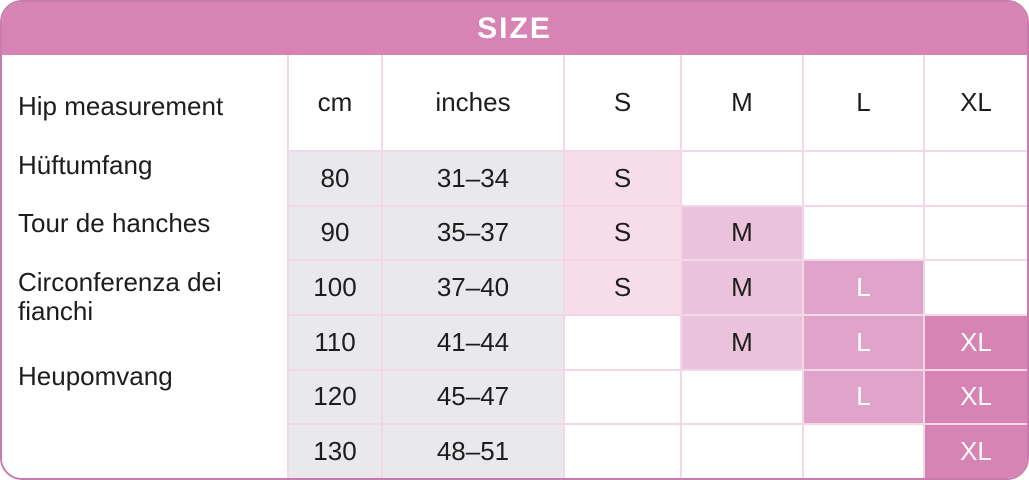  Describe the element at coordinates (335, 102) in the screenshot. I see `column-header-cm: cm` at that location.